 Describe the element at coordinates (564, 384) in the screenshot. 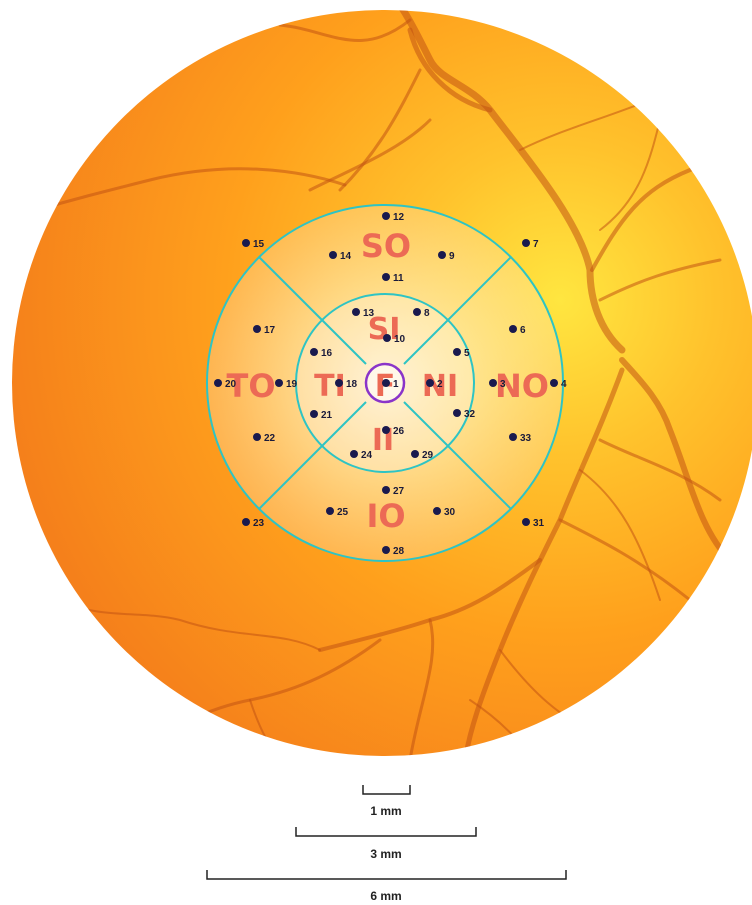

I see `point-4-label: 4` at that location.